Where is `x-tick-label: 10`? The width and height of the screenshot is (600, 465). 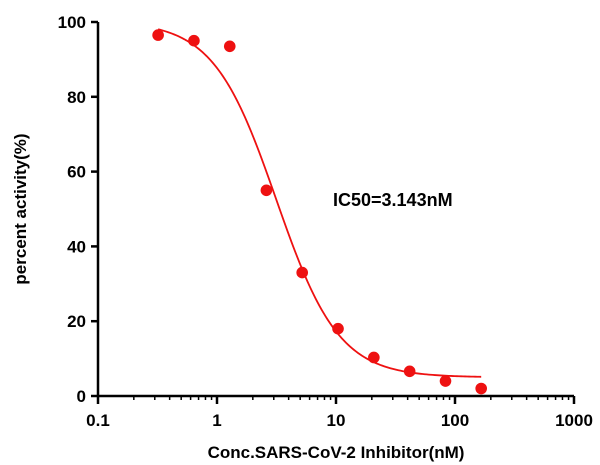
x-tick-label: 10 is located at coordinates (336, 420).